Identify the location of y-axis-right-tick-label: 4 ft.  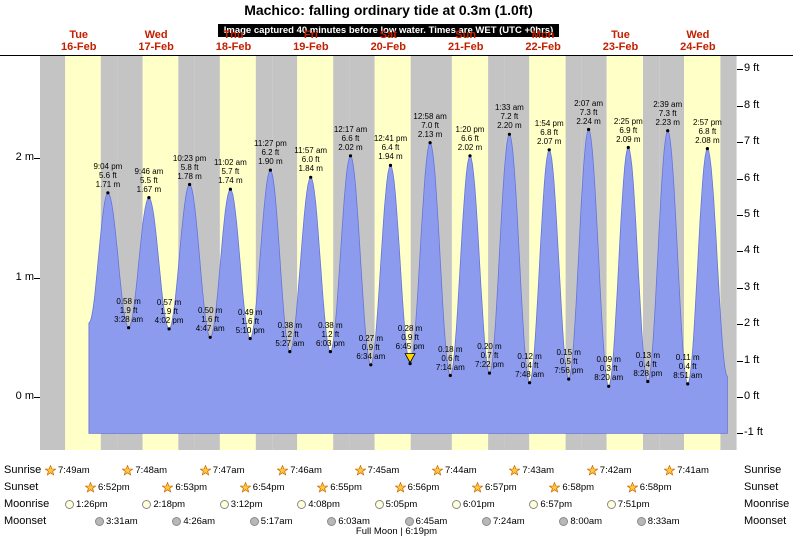
(752, 250).